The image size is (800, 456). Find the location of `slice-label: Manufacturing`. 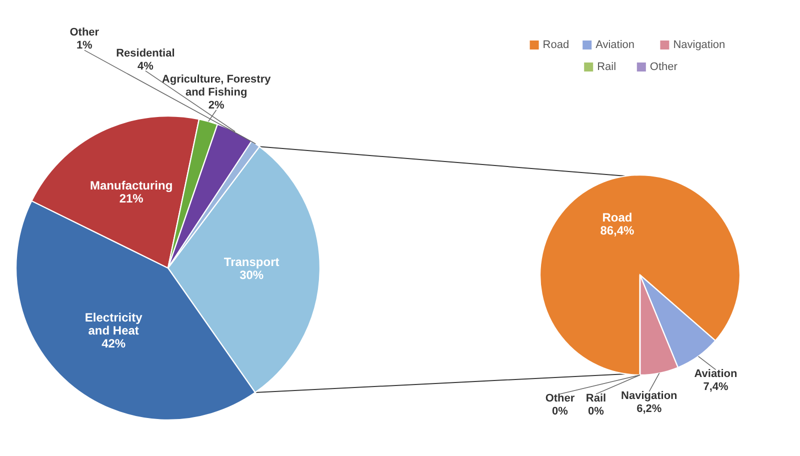

slice-label: Manufacturing is located at coordinates (131, 185).